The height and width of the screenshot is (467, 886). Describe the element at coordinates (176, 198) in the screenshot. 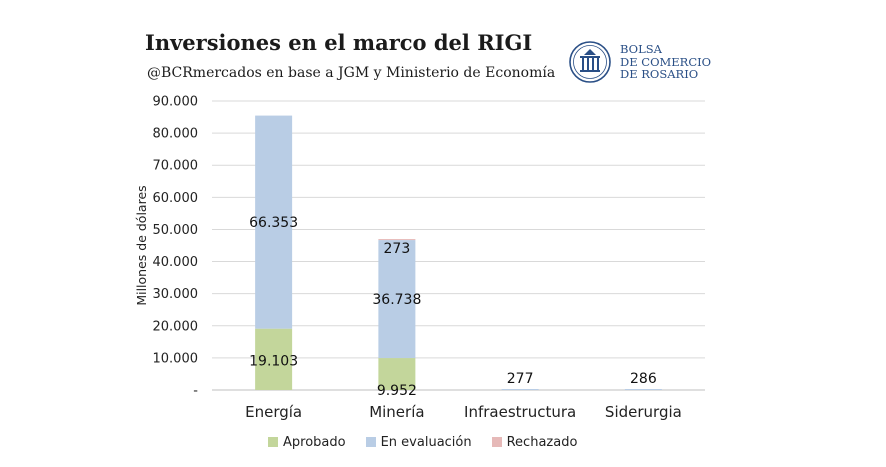

I see `y-tick-label: 60.000` at that location.